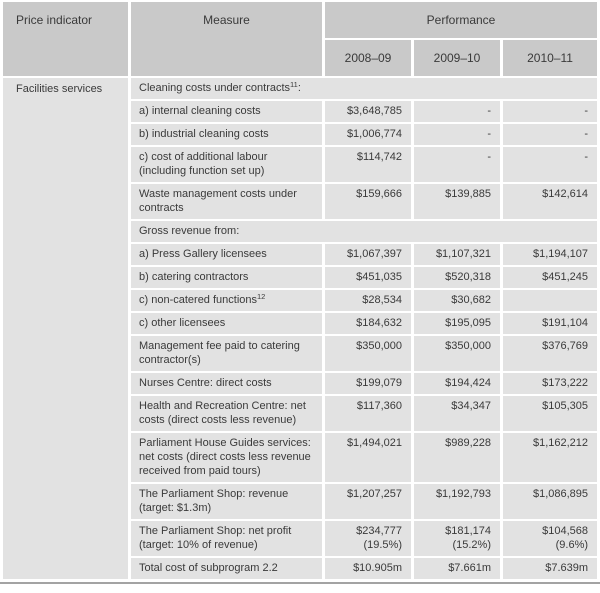 This screenshot has width=600, height=593. I want to click on col-header-price-indicator: Price indicator, so click(65, 39).